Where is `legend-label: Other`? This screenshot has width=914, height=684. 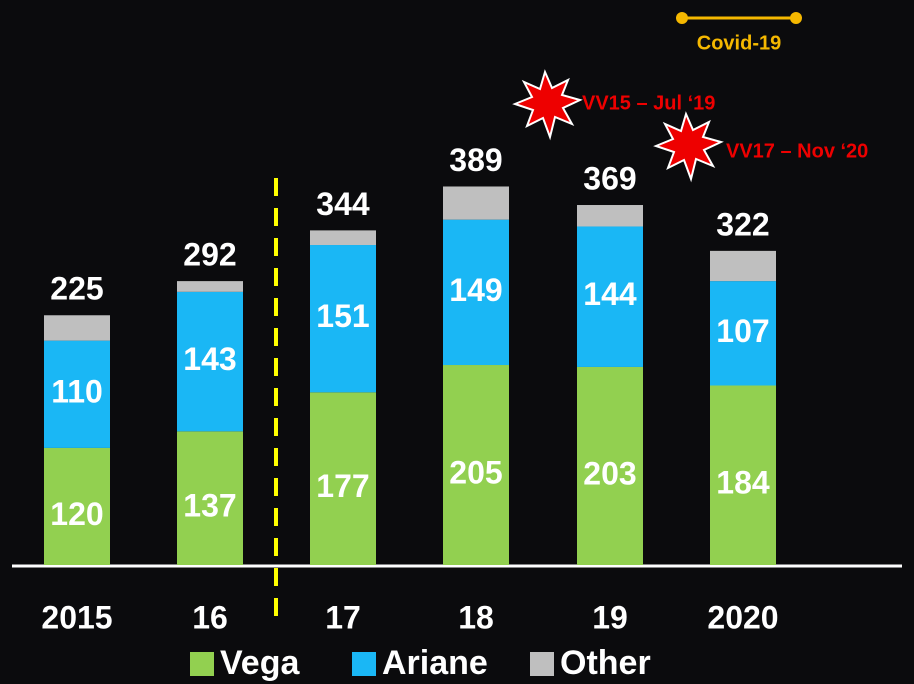
legend-label: Other is located at coordinates (605, 663).